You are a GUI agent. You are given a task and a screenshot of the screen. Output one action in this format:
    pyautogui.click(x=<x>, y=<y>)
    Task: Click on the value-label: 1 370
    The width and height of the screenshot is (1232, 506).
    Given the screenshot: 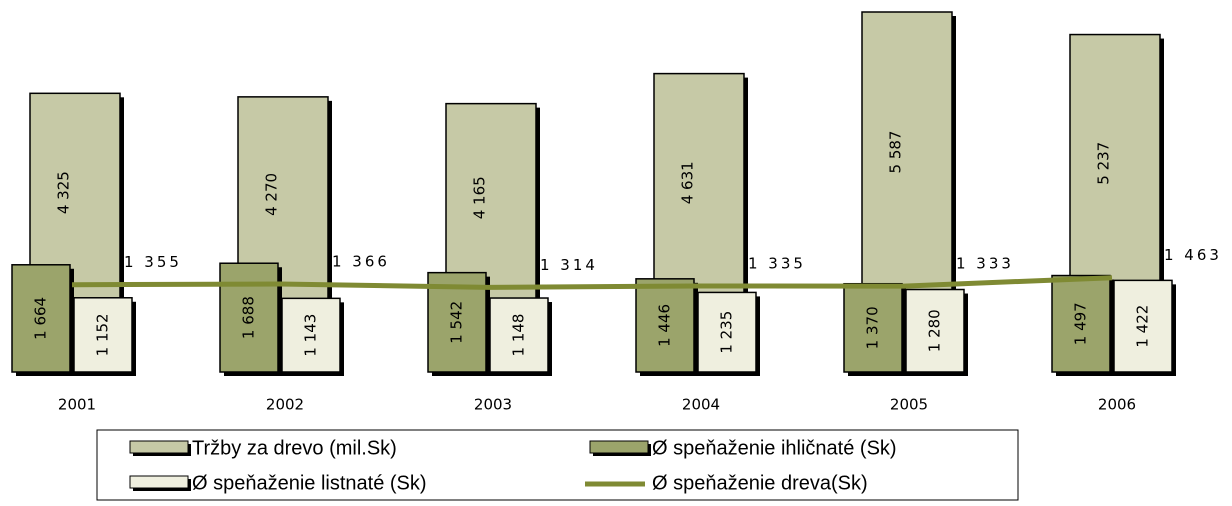 What is the action you would take?
    pyautogui.click(x=873, y=327)
    